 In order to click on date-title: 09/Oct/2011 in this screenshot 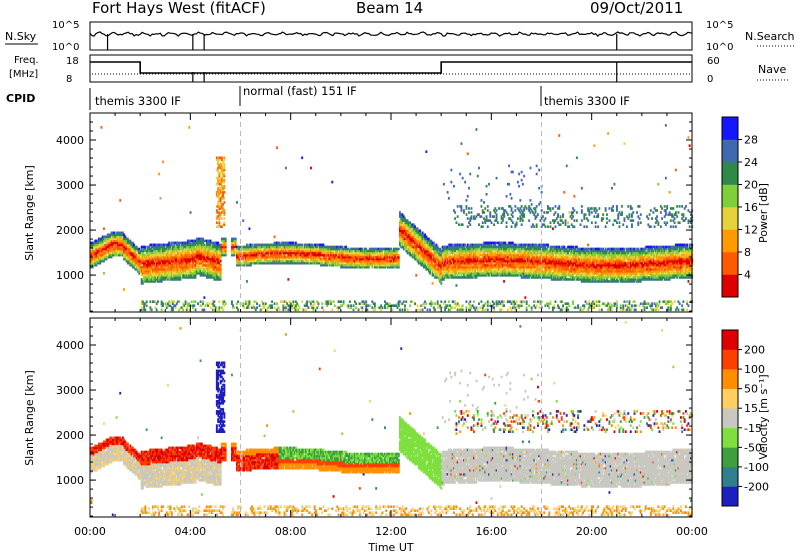, I will do `click(636, 8)`.